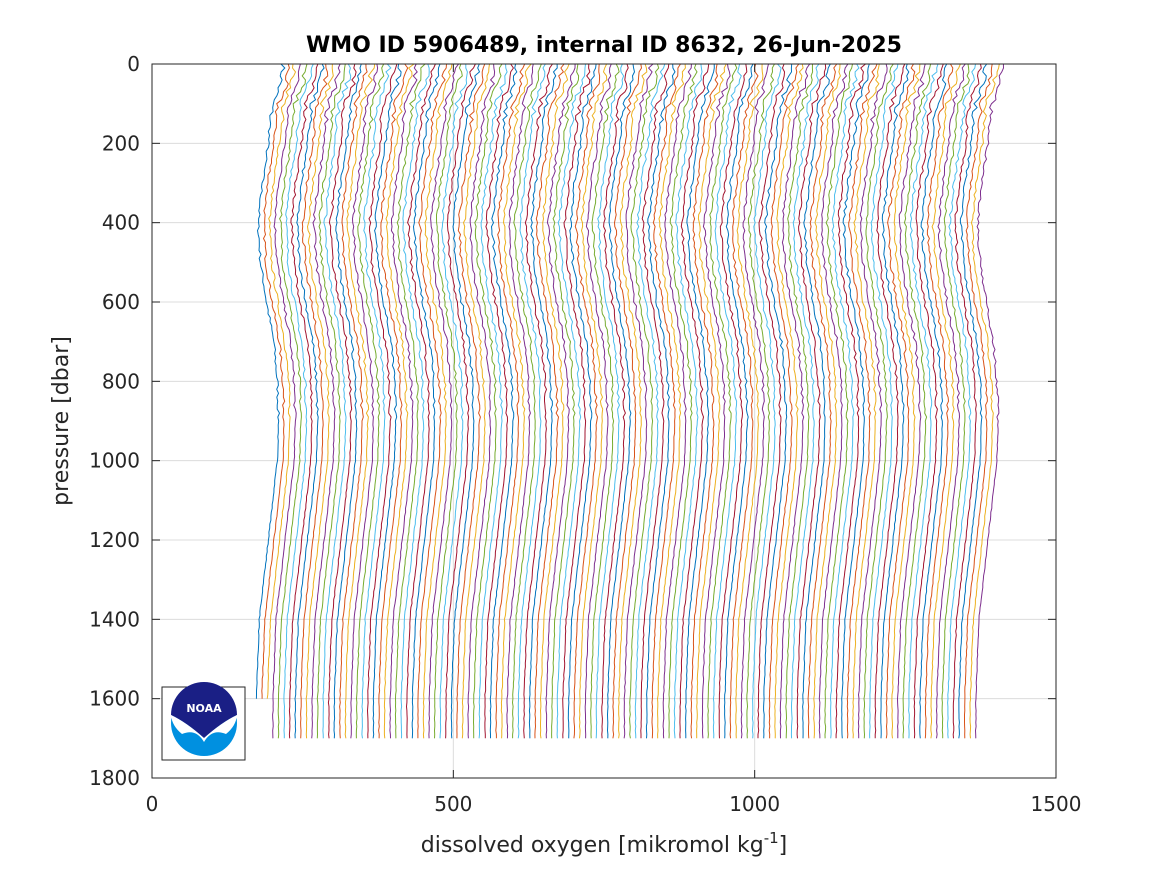 The image size is (1167, 875). I want to click on y-tick-label: 800, so click(121, 381).